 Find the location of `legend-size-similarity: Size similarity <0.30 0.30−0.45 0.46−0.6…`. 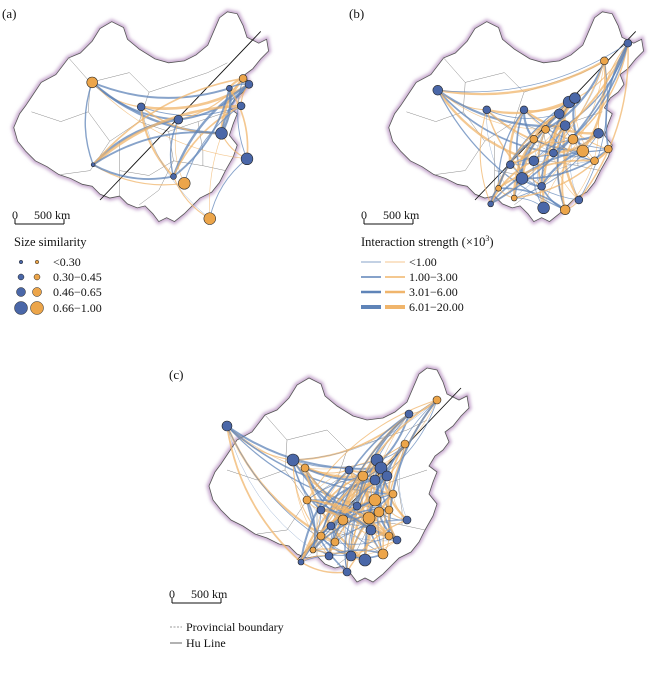

legend-size-similarity: Size similarity <0.30 0.30−0.45 0.46−0.6… is located at coordinates (58, 275).